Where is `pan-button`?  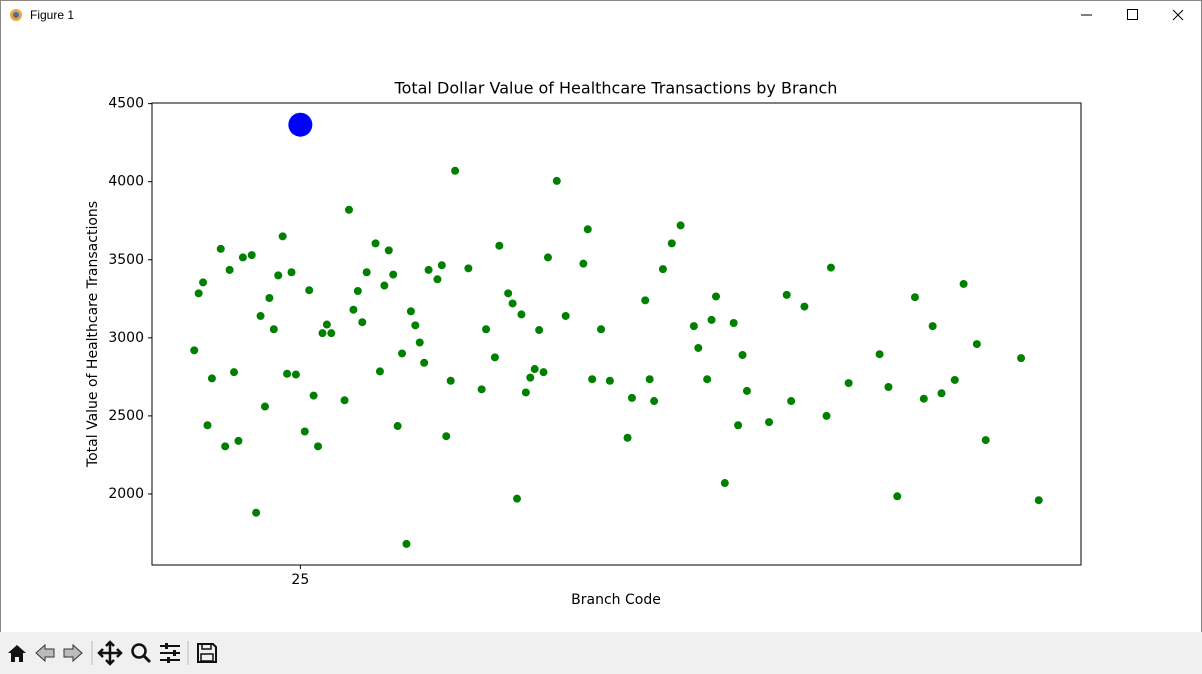
pan-button is located at coordinates (110, 653).